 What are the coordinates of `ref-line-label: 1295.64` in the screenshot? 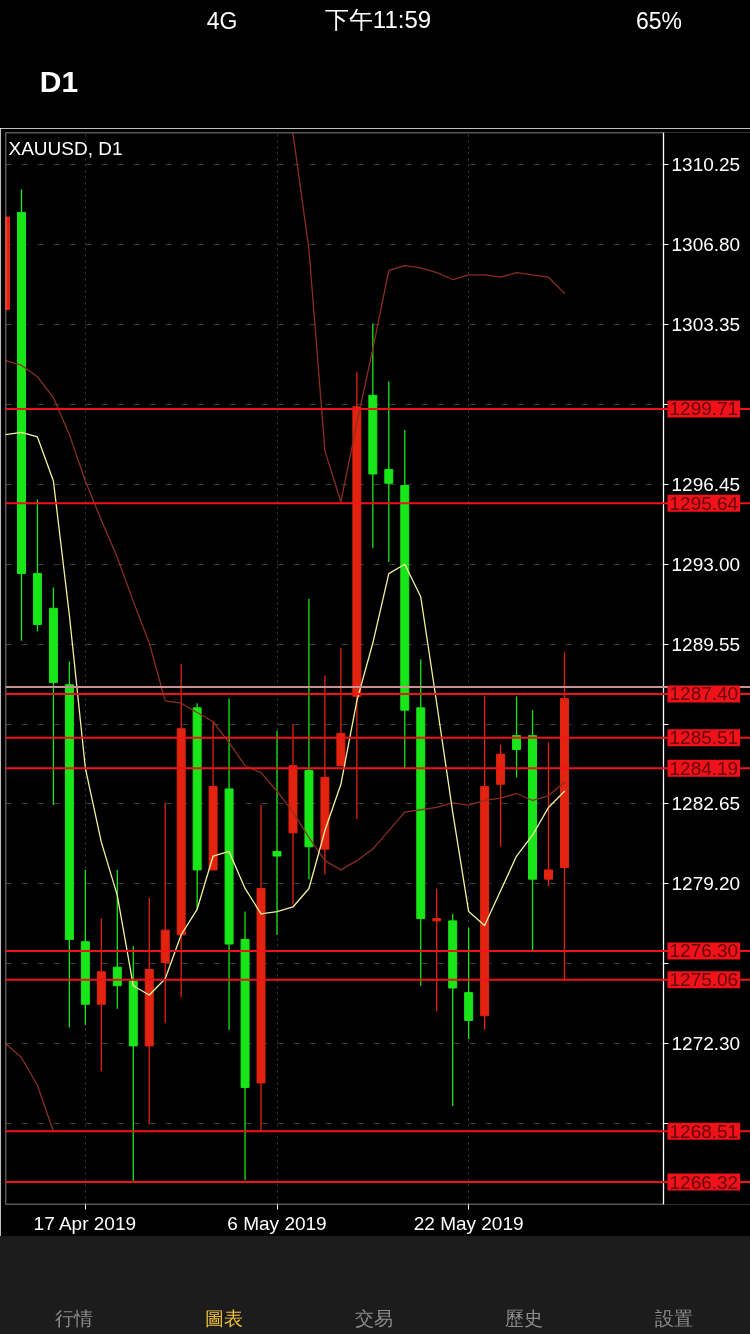 It's located at (704, 503).